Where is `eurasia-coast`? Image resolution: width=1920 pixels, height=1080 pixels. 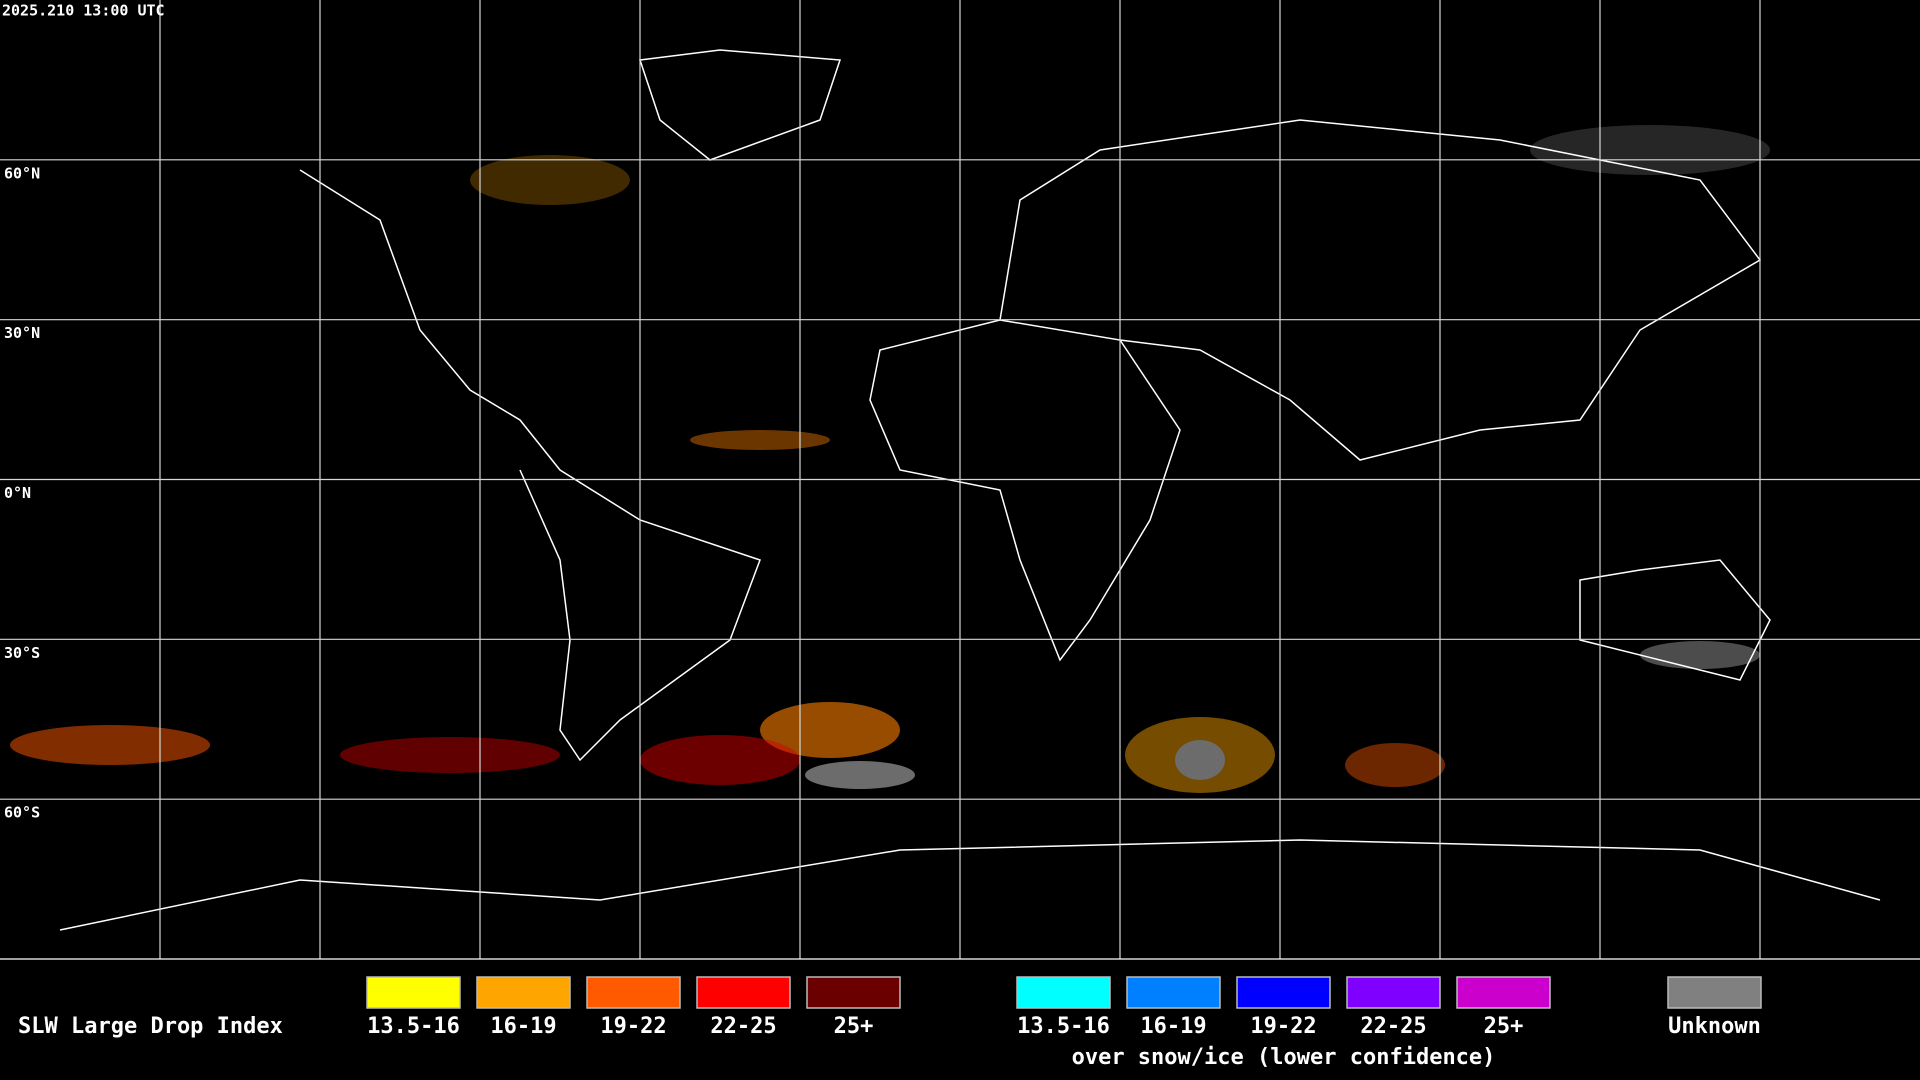 eurasia-coast is located at coordinates (1380, 290).